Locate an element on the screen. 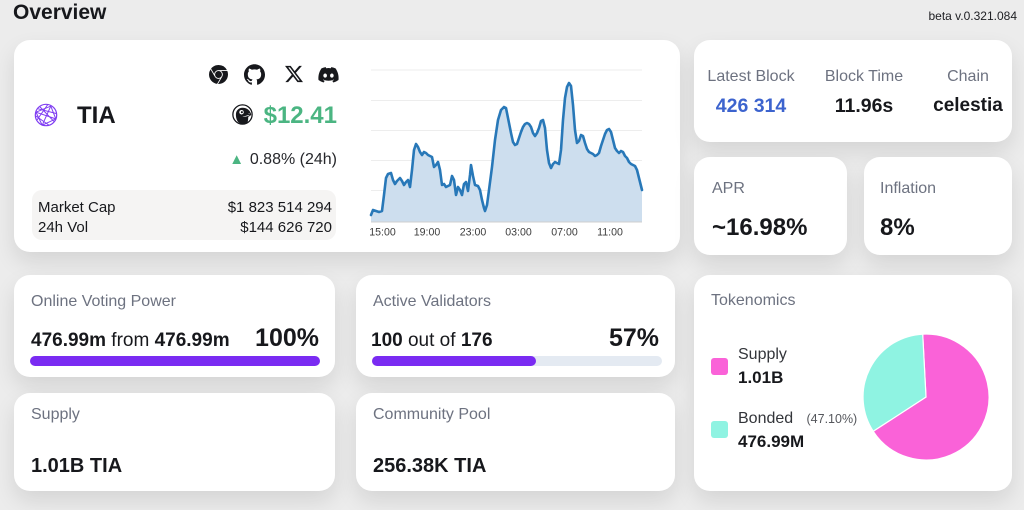 This screenshot has height=510, width=1024. svg-text: 23:00 is located at coordinates (473, 233).